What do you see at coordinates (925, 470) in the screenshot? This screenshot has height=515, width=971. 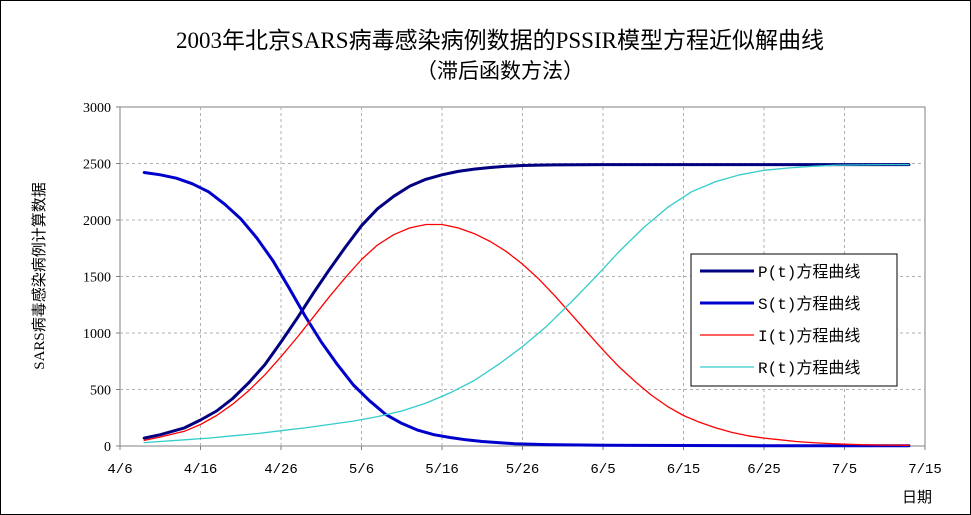 I see `x-tick-label: 7/15` at bounding box center [925, 470].